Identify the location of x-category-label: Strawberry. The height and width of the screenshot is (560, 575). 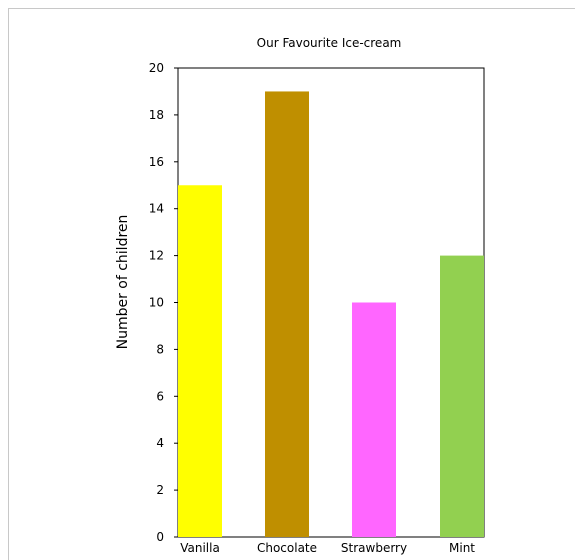
(374, 548).